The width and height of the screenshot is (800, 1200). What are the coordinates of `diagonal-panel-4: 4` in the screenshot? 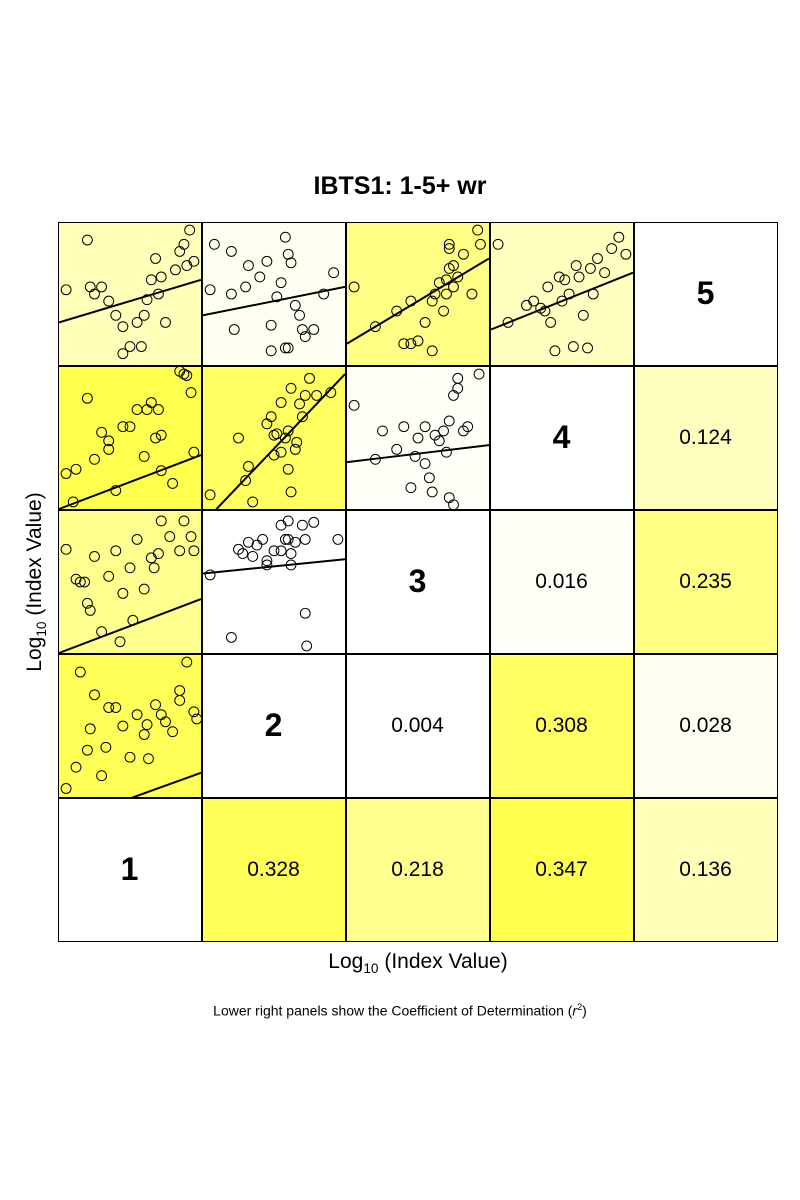 It's located at (561, 437).